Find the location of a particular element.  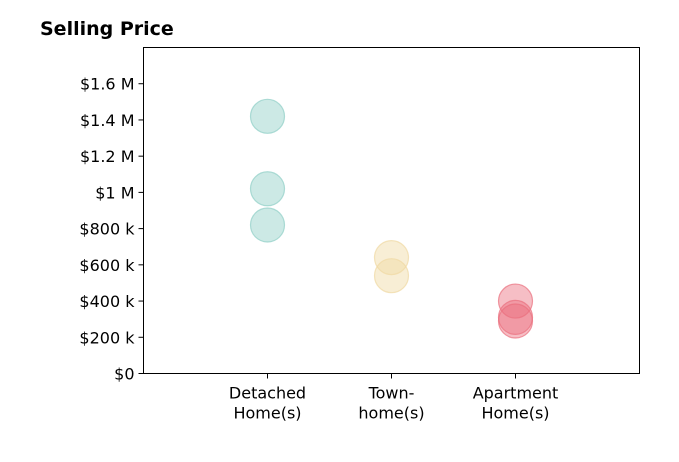

y-tick-label: $400 k is located at coordinates (107, 301).